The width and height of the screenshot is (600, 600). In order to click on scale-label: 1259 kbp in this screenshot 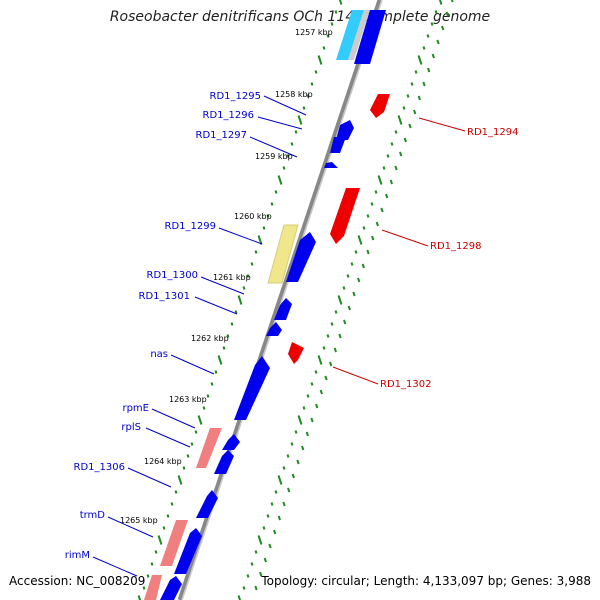, I will do `click(274, 156)`.